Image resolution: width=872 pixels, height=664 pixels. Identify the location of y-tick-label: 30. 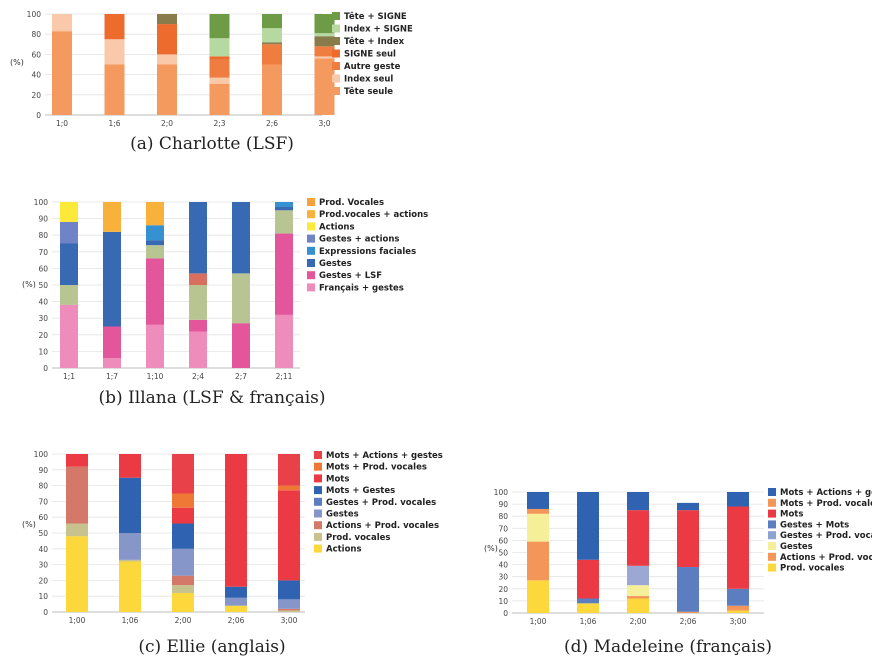
(43, 318).